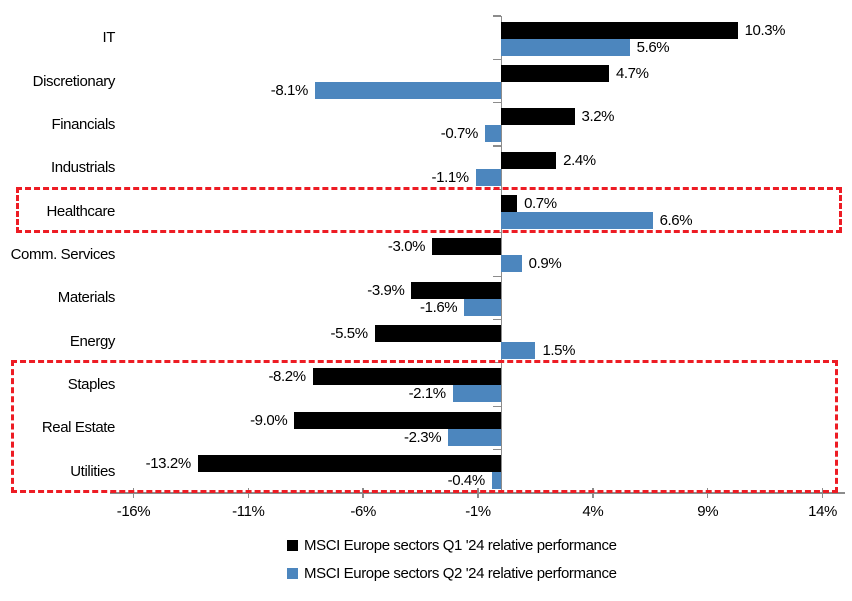 The height and width of the screenshot is (601, 852). Describe the element at coordinates (676, 220) in the screenshot. I see `value-label: 6.6%` at that location.